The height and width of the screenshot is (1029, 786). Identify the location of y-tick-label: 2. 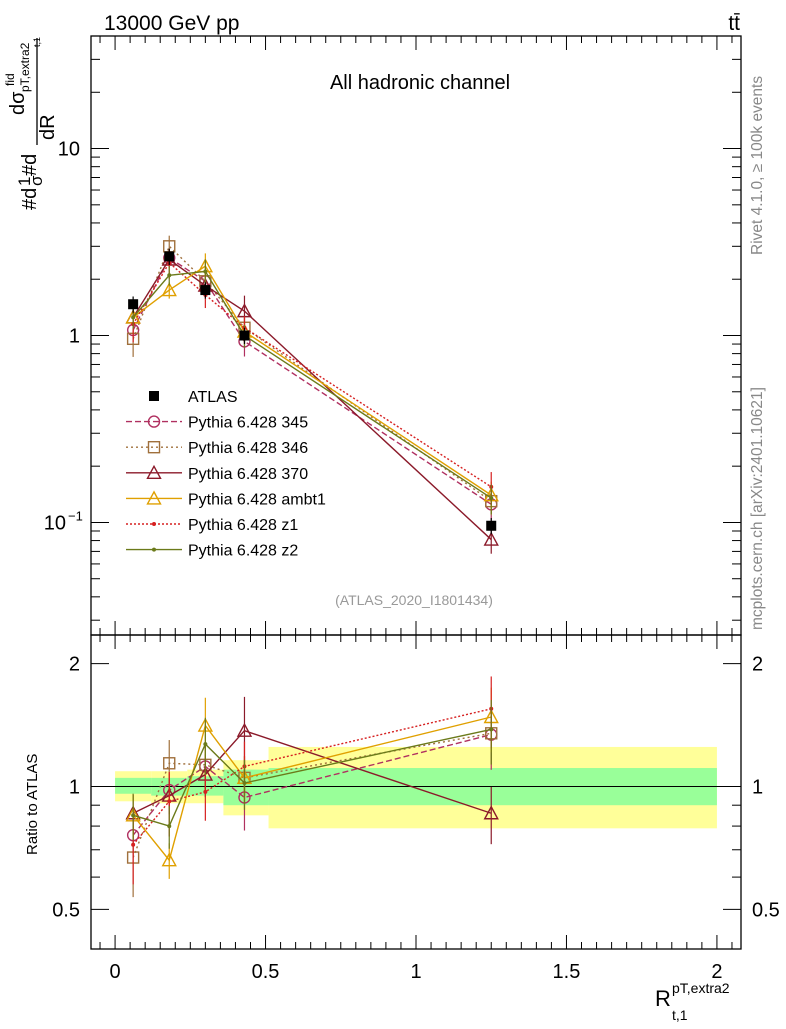
(74, 665).